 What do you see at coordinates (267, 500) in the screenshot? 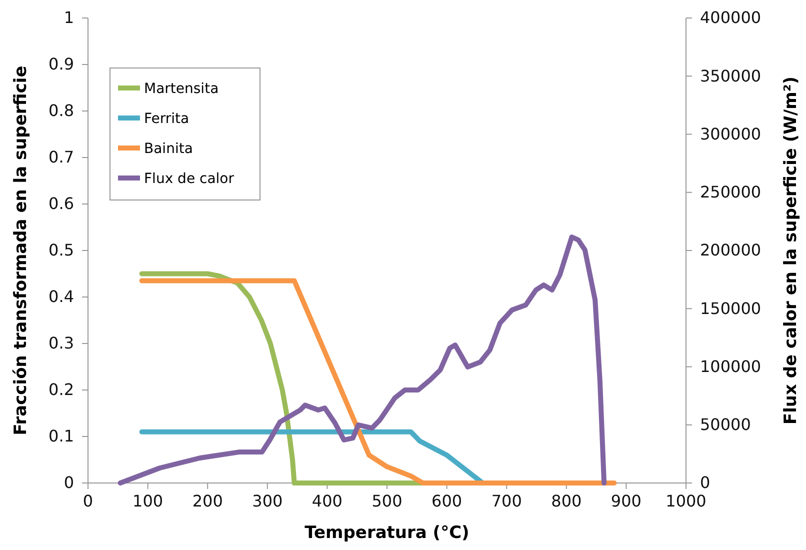
I see `x-tick-label: 300` at bounding box center [267, 500].